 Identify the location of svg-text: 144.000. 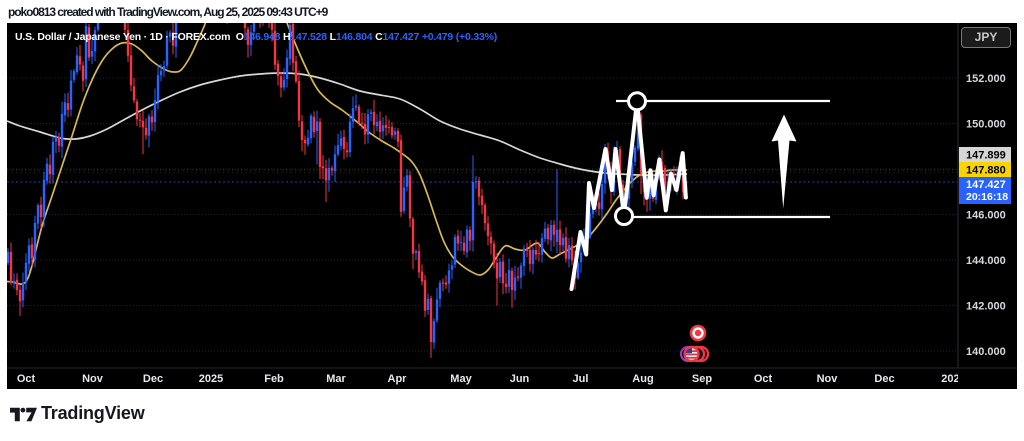
(986, 261).